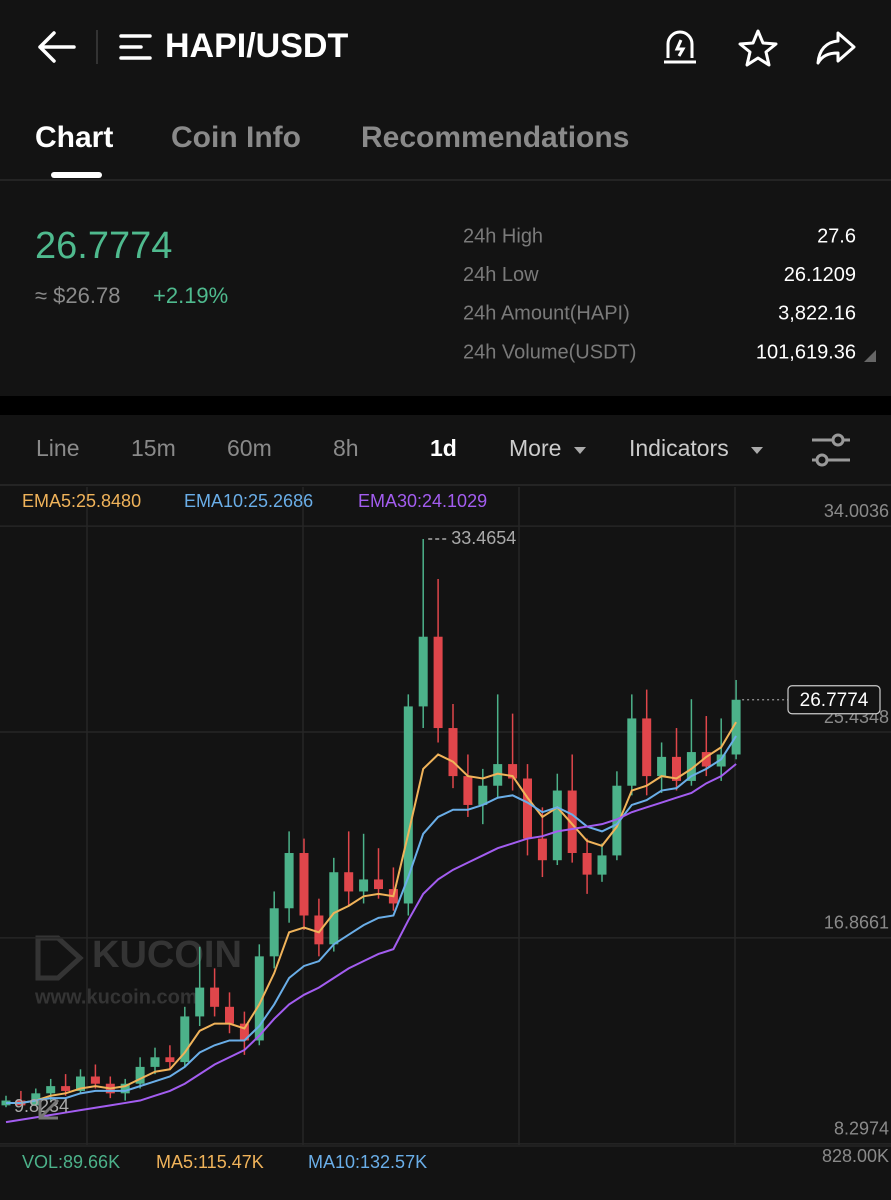 The height and width of the screenshot is (1200, 891). Describe the element at coordinates (74, 137) in the screenshot. I see `tab: Chart` at that location.